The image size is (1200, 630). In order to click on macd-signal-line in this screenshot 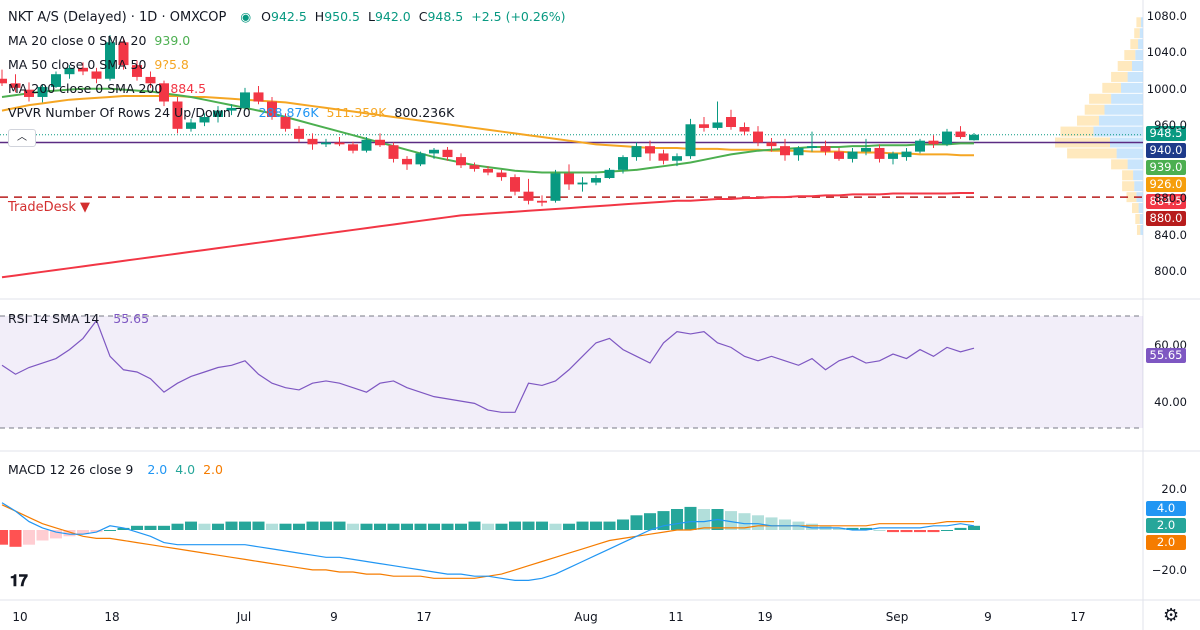, I will do `click(487, 541)`.